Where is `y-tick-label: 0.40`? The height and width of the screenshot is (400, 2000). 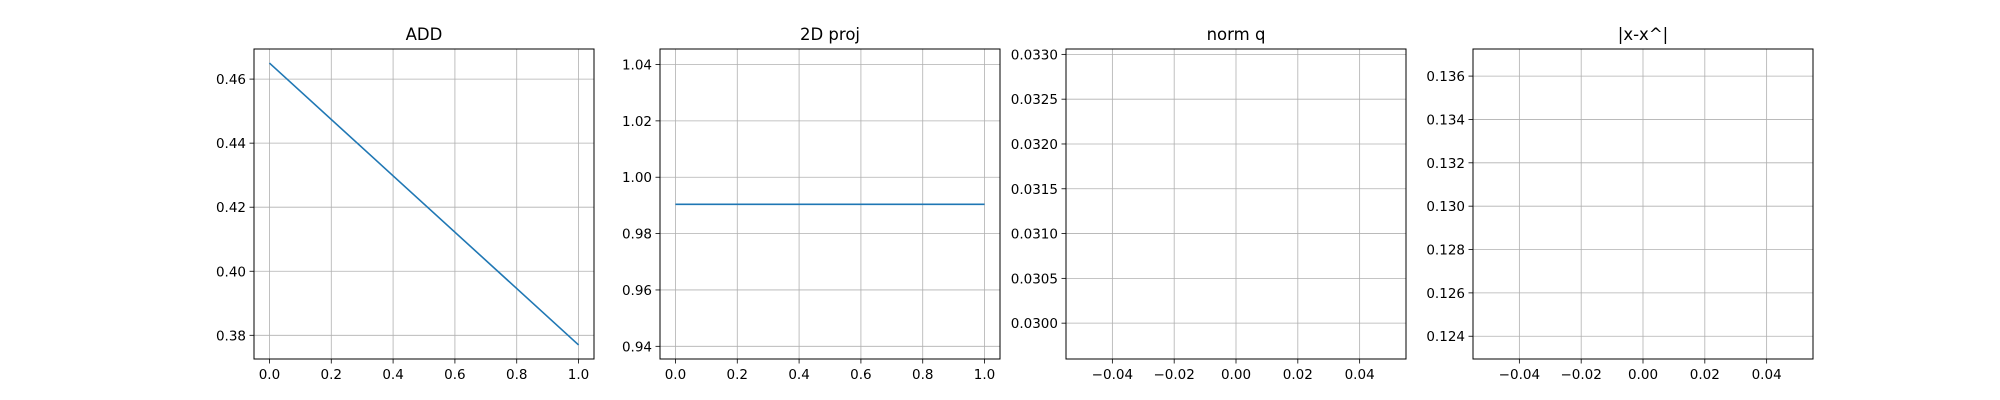
y-tick-label: 0.40 is located at coordinates (231, 272).